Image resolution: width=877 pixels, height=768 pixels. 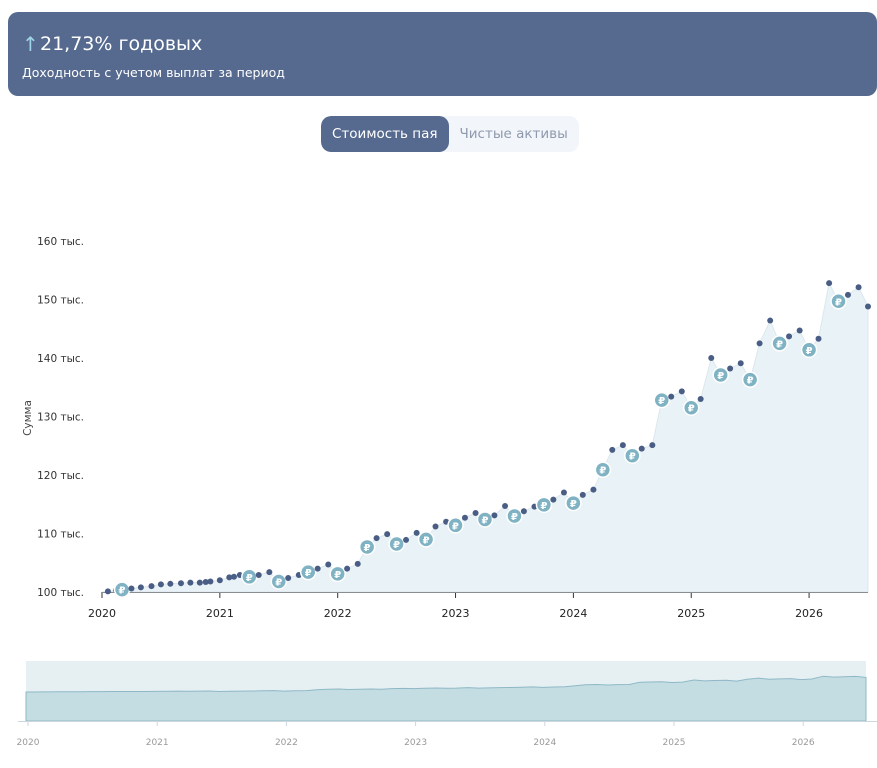 What do you see at coordinates (456, 613) in the screenshot?
I see `x-tick-label: 2023` at bounding box center [456, 613].